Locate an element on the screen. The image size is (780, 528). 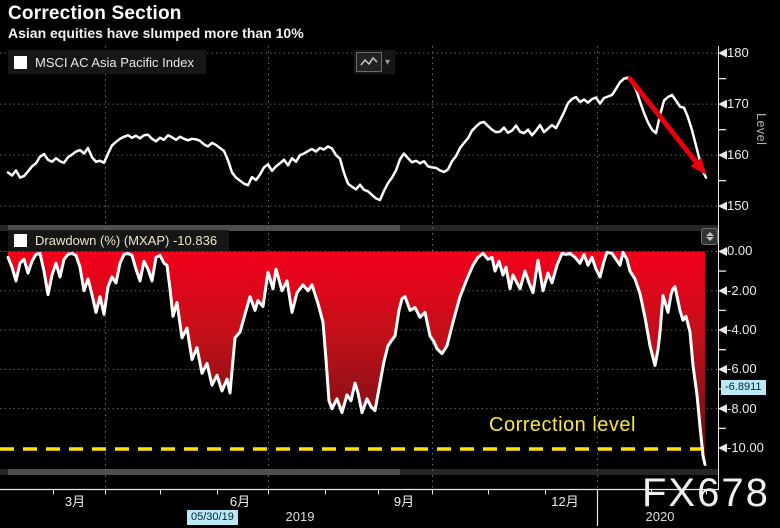
panel-splitter is located at coordinates (359, 228).